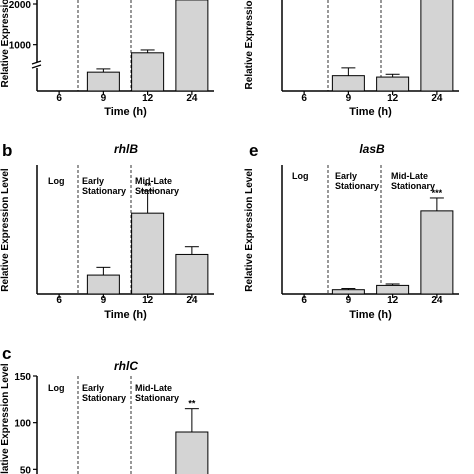 This screenshot has height=474, width=474. What do you see at coordinates (125, 112) in the screenshot?
I see `panel-top-left-x-axis-label: Time (h)` at bounding box center [125, 112].